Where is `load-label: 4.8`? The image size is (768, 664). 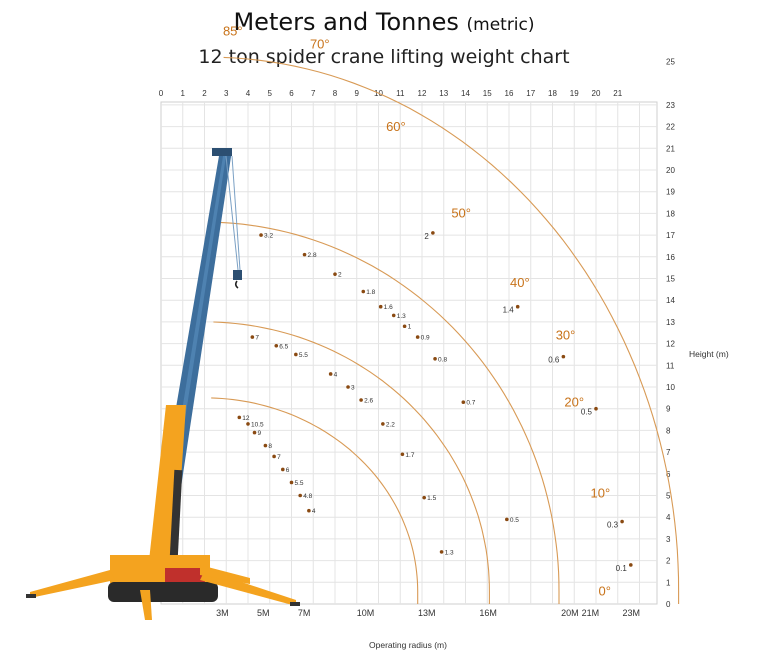 load-label: 4.8 is located at coordinates (307, 496).